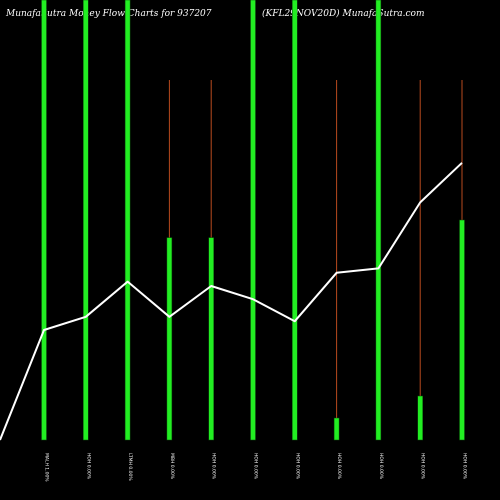  I want to click on chart-subtitle: (KFL29NOV20D) MunafaSutra.com, so click(343, 14).